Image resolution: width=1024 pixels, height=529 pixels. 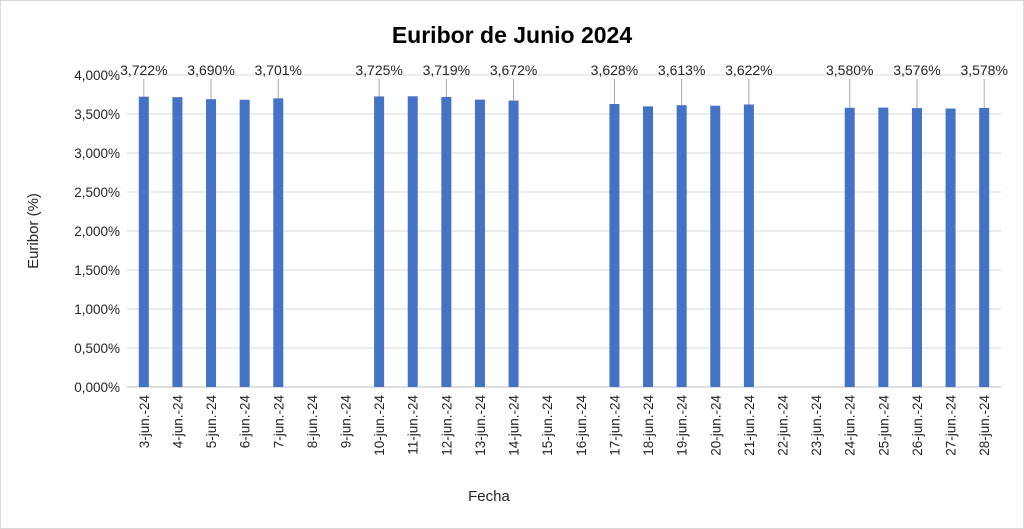 What do you see at coordinates (715, 425) in the screenshot?
I see `x-tick-label: 20-jun.-24` at bounding box center [715, 425].